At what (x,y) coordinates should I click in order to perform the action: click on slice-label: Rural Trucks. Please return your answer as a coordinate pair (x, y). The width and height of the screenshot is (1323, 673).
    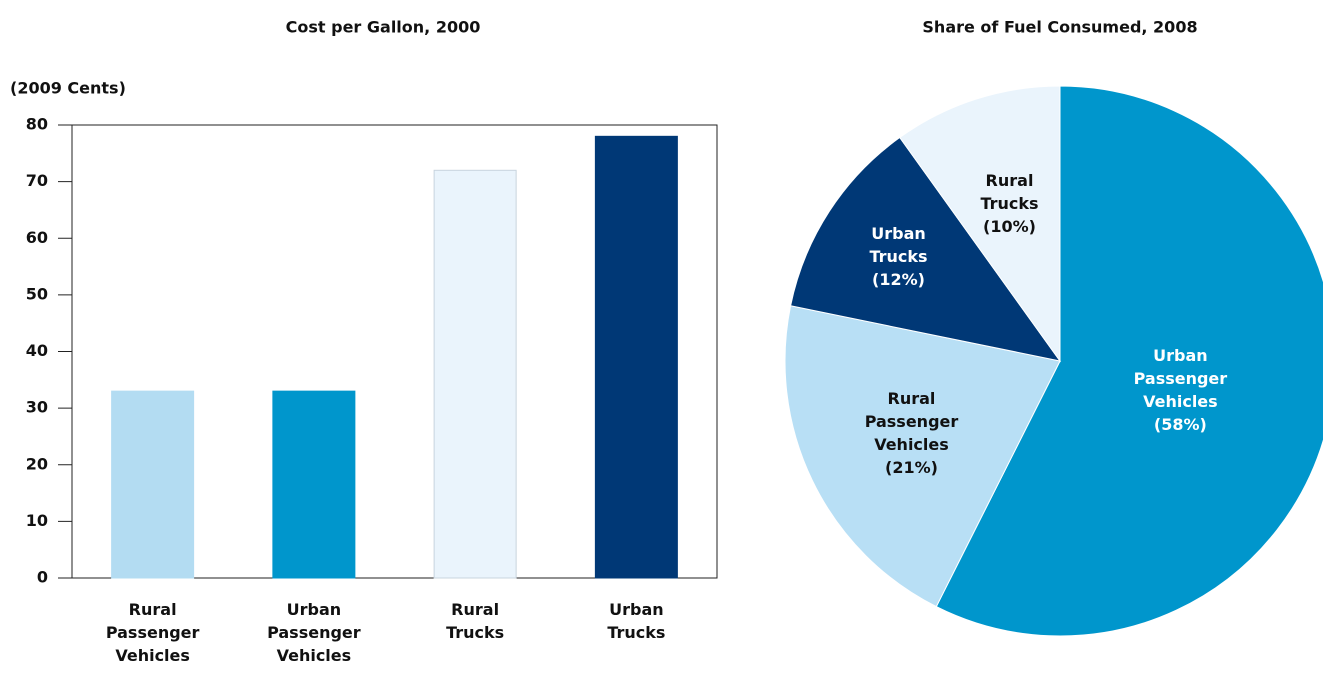
    Looking at the image, I should click on (1009, 192).